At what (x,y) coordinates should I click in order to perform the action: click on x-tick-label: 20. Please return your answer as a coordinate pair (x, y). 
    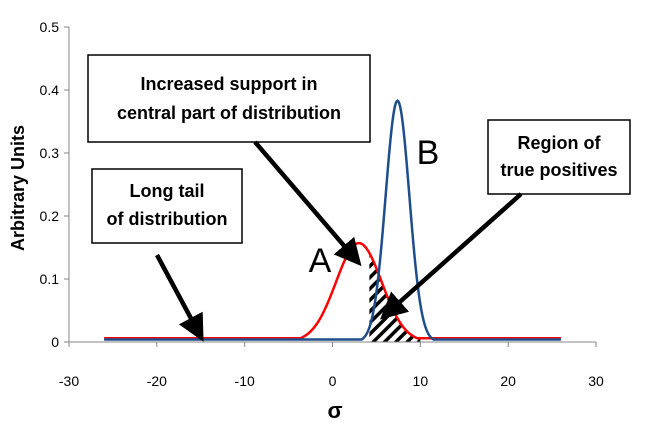
    Looking at the image, I should click on (508, 381).